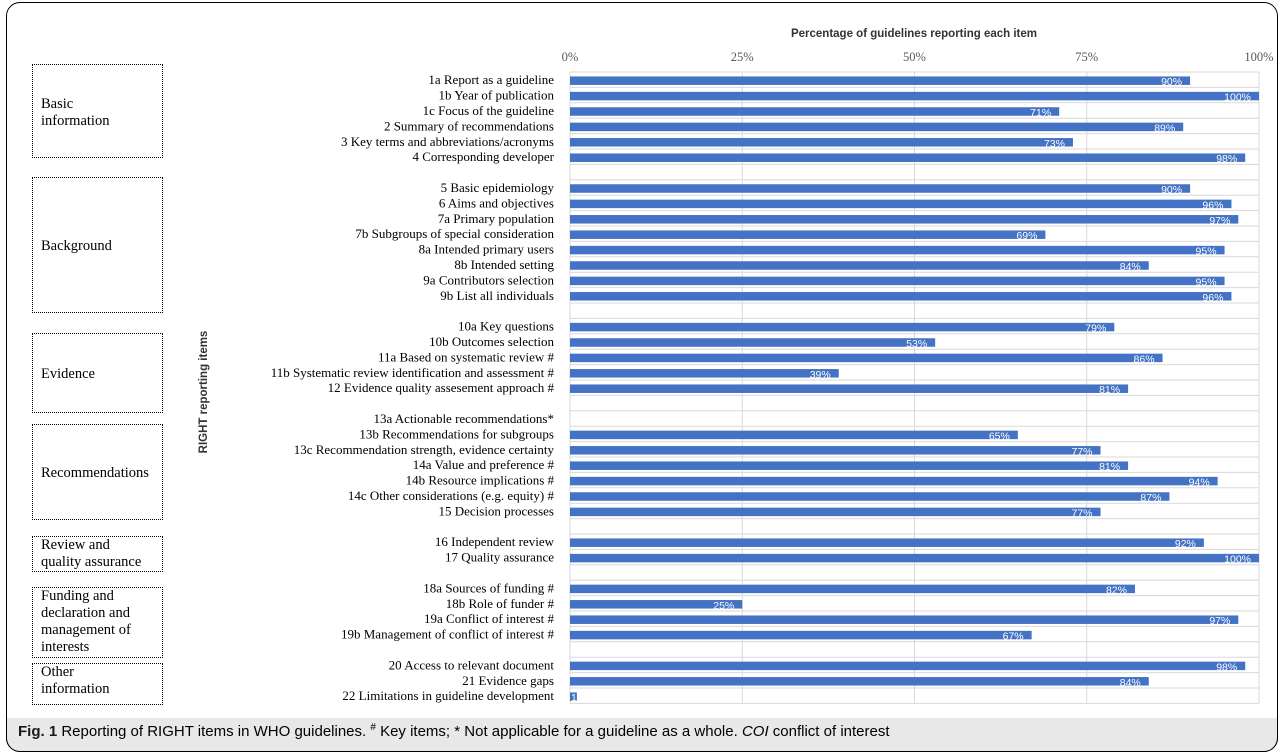  Describe the element at coordinates (914, 57) in the screenshot. I see `x-tick-label: 50%` at that location.